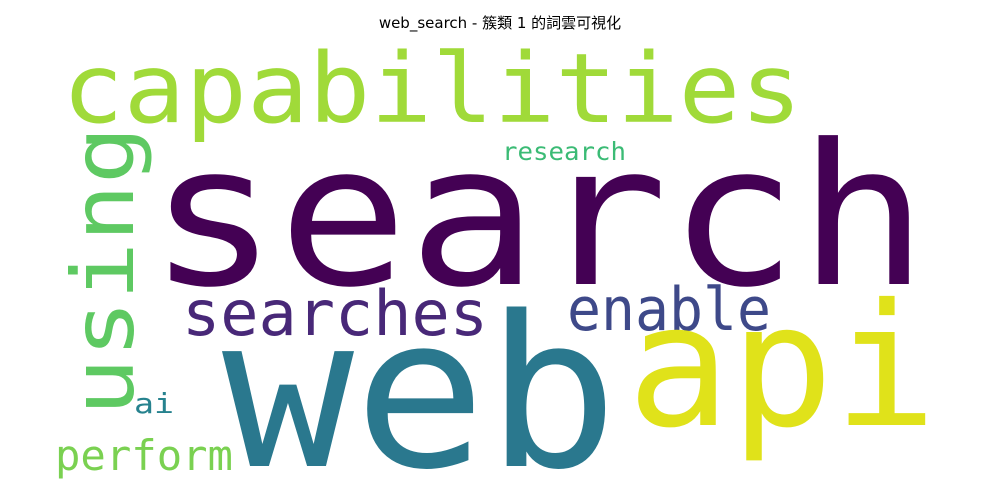 The image size is (1000, 500). Describe the element at coordinates (154, 403) in the screenshot. I see `word-ai: ai` at that location.